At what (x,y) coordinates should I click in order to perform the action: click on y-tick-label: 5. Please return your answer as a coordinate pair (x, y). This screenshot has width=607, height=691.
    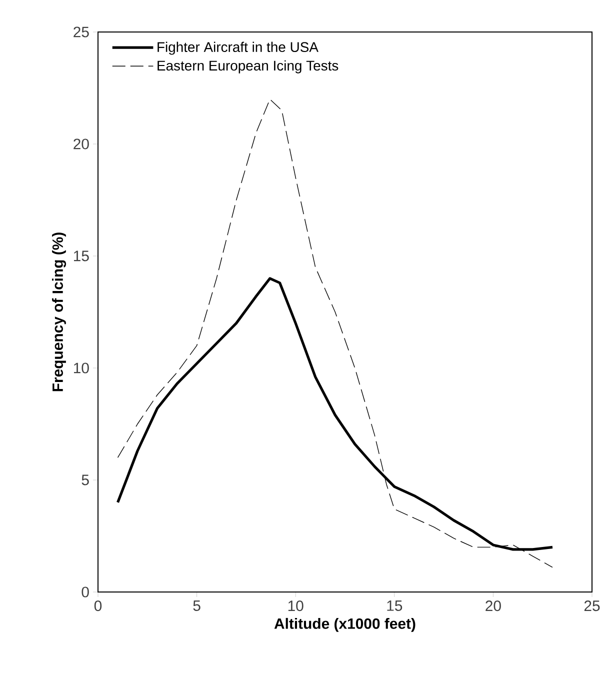
    Looking at the image, I should click on (85, 480).